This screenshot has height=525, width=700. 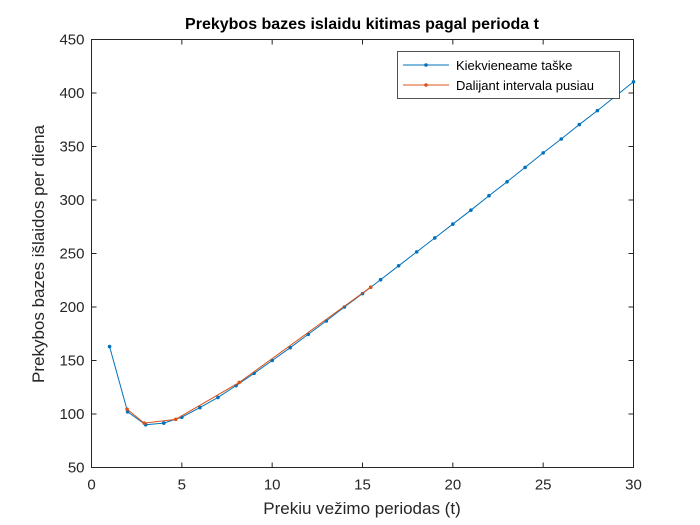 I want to click on y-tick-label: 50, so click(x=76, y=468).